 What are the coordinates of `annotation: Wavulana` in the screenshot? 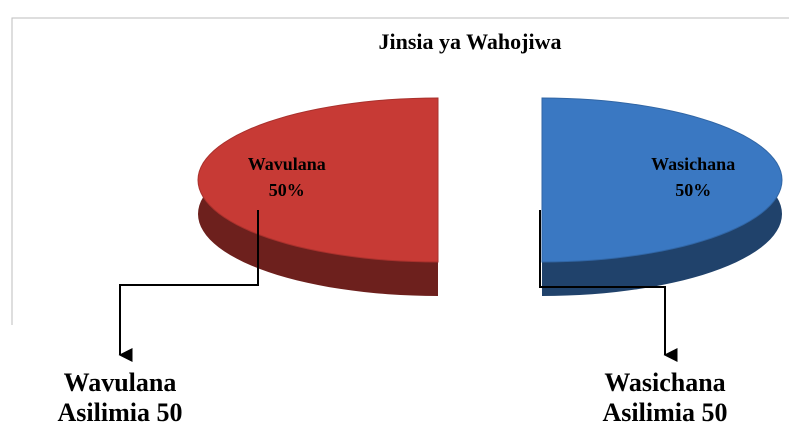 It's located at (120, 382).